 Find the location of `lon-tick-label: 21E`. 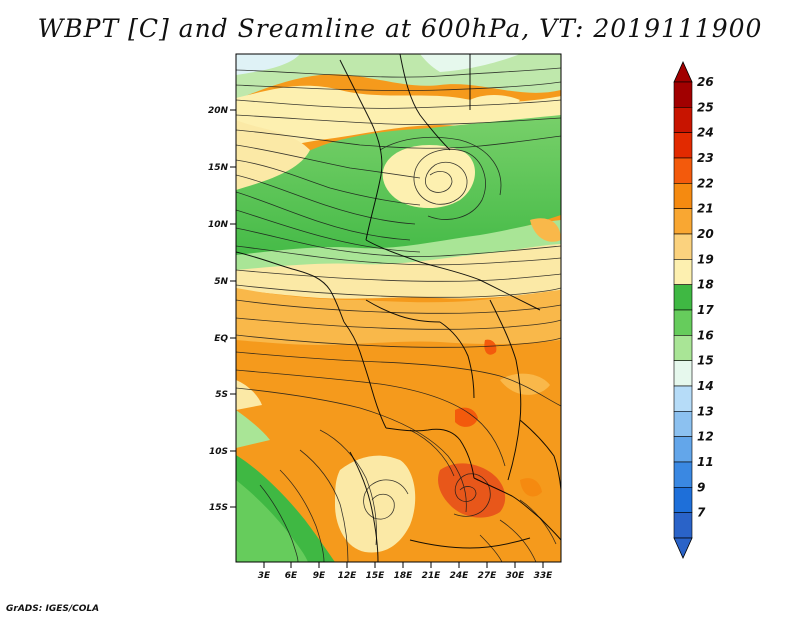

lon-tick-label: 21E is located at coordinates (432, 576).